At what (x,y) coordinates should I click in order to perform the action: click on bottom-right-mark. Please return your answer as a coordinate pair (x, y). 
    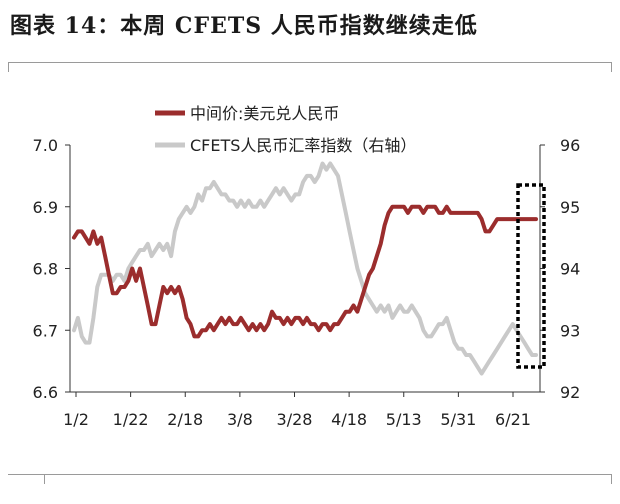
    Looking at the image, I should click on (611, 479).